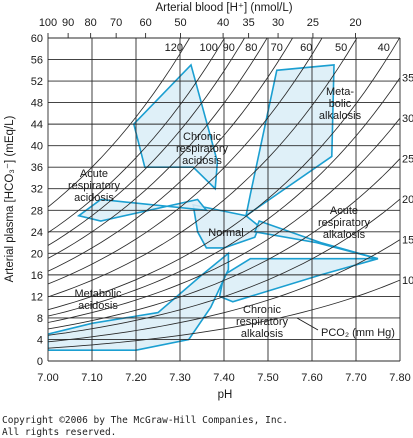 Image resolution: width=413 pixels, height=438 pixels. Describe the element at coordinates (251, 48) in the screenshot. I see `pco2-label-80: 80` at that location.